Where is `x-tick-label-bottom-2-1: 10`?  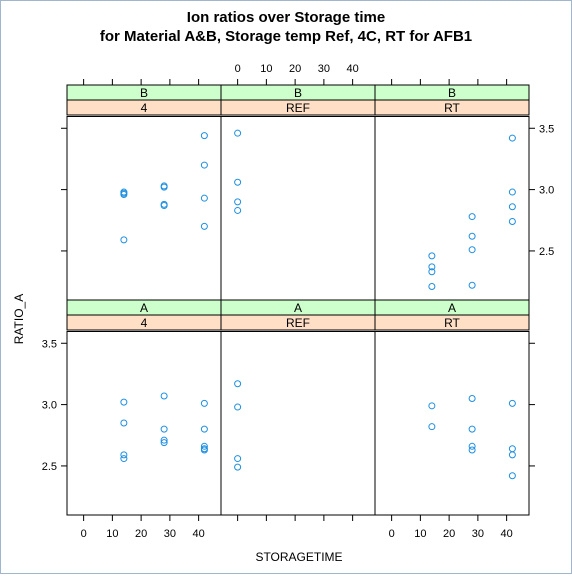 x-tick-label-bottom-2-1: 10 is located at coordinates (420, 534).